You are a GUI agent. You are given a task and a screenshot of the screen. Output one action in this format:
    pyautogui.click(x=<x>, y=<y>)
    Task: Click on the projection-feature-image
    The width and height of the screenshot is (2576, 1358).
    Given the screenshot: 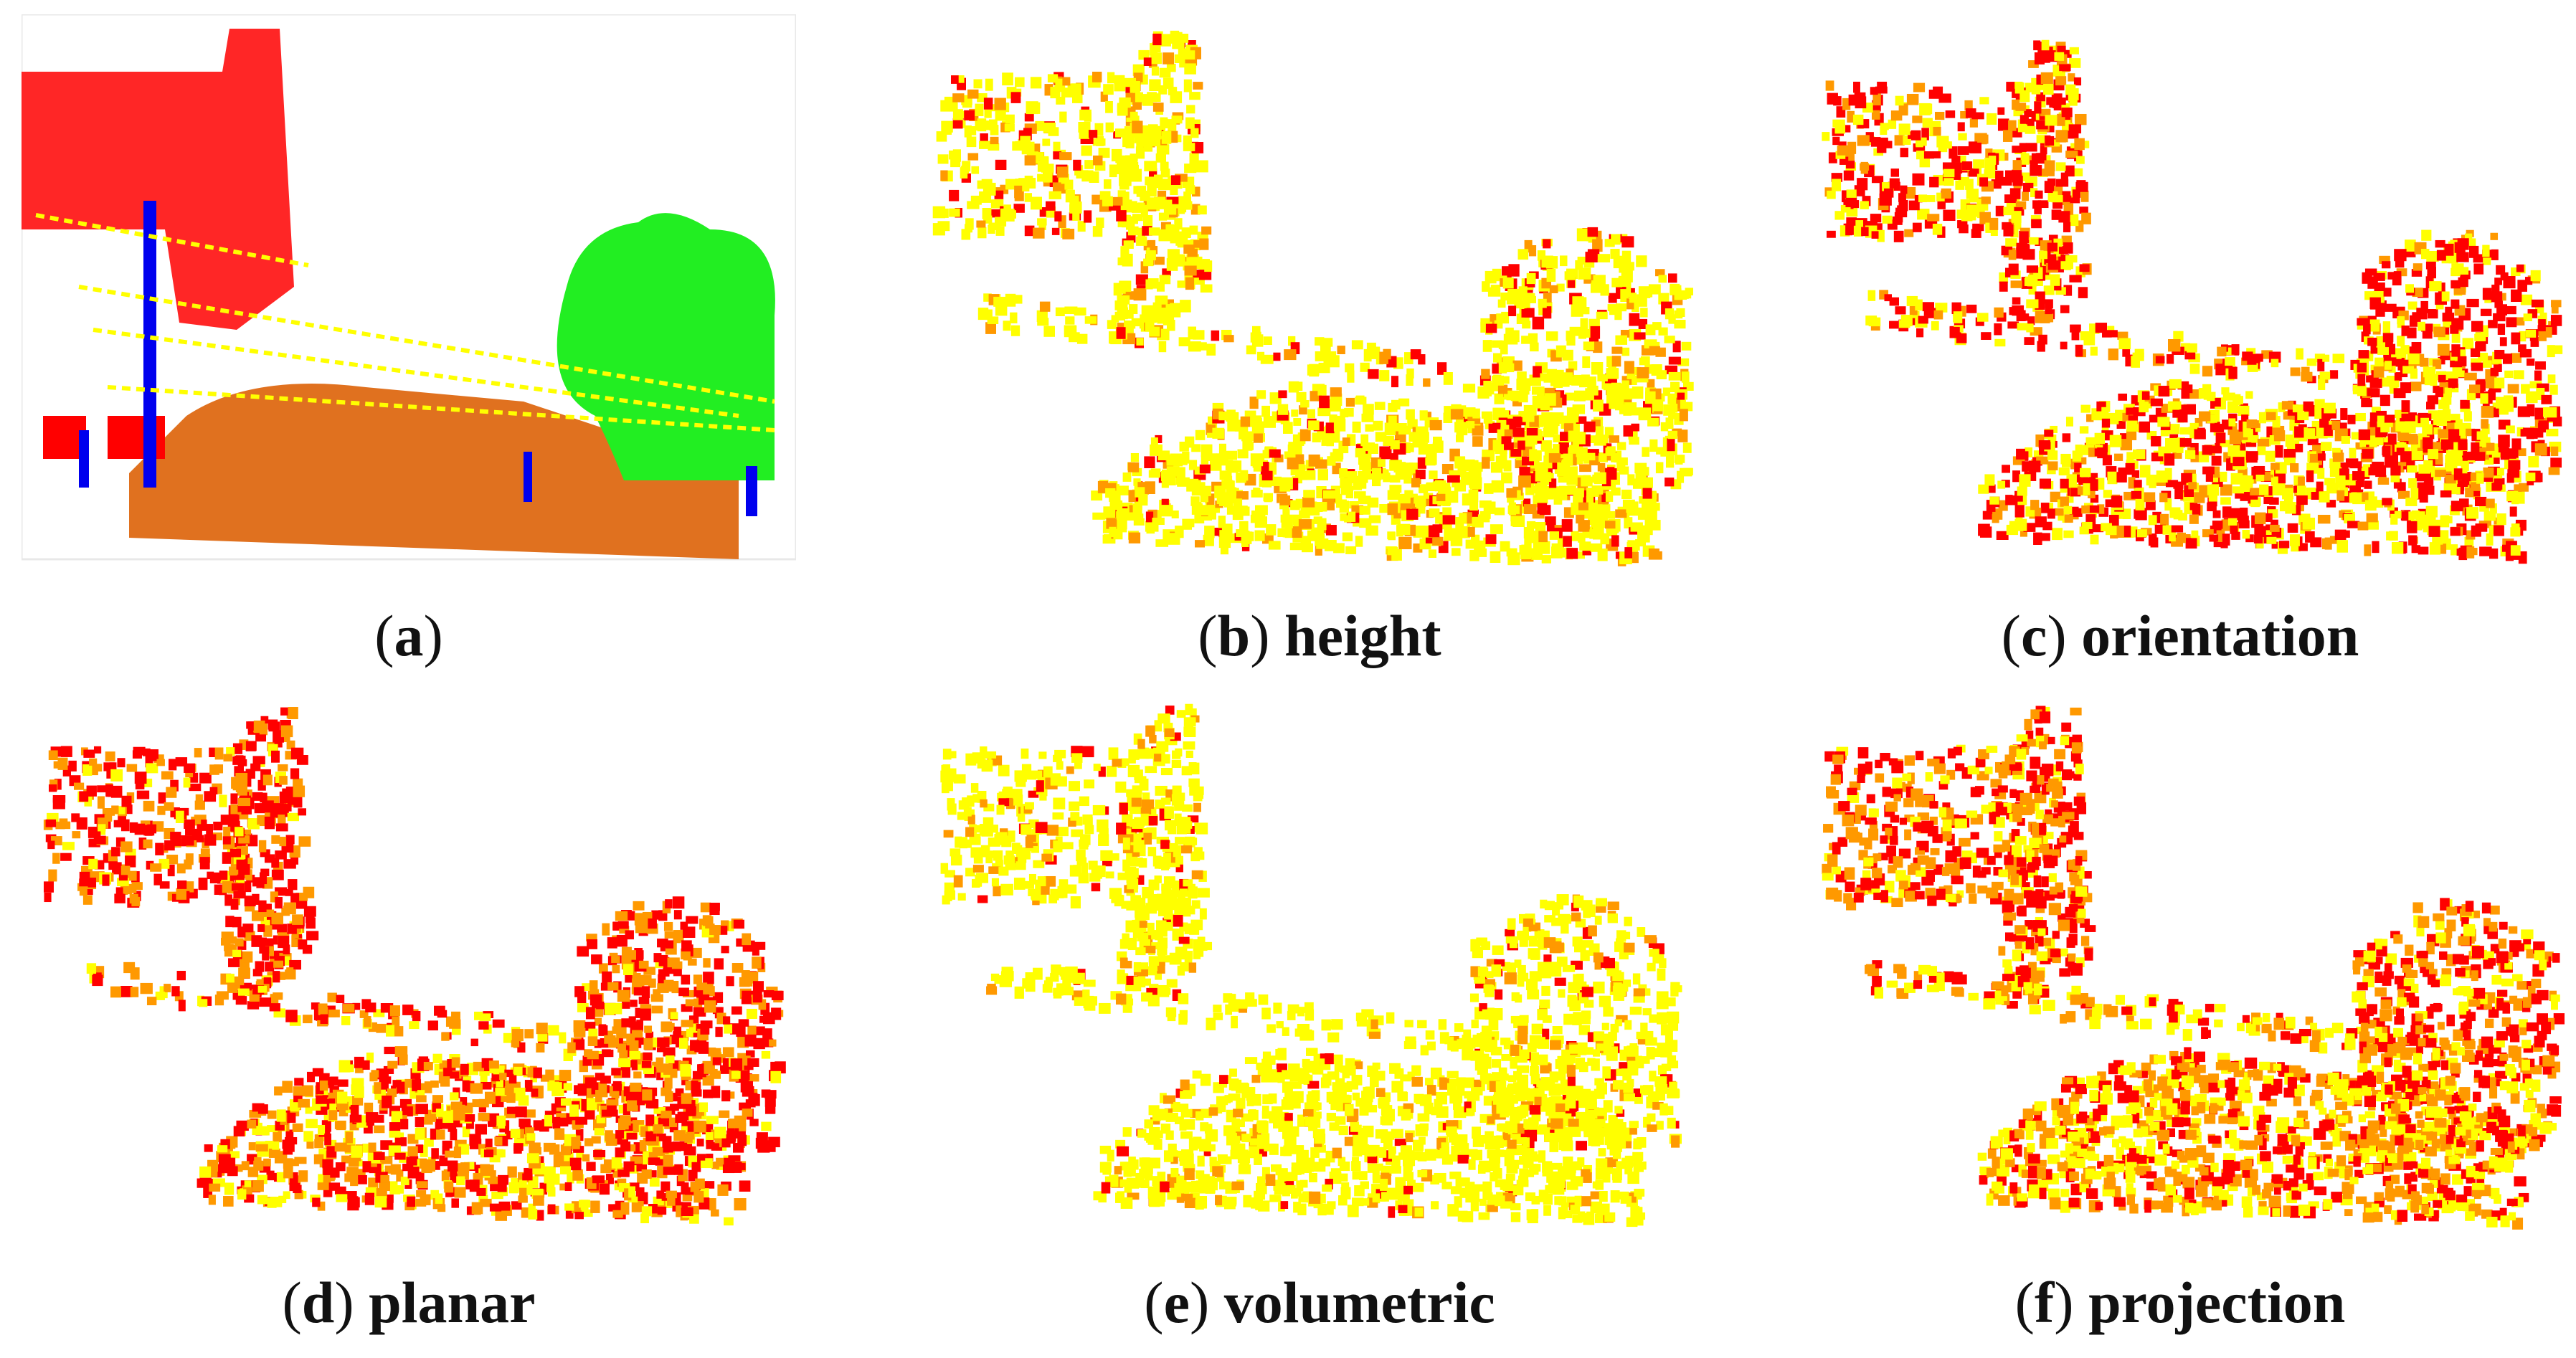 What is the action you would take?
    pyautogui.click(x=2193, y=968)
    